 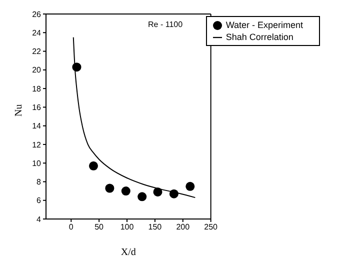 I want to click on y-tick-label: 18, so click(x=37, y=89).